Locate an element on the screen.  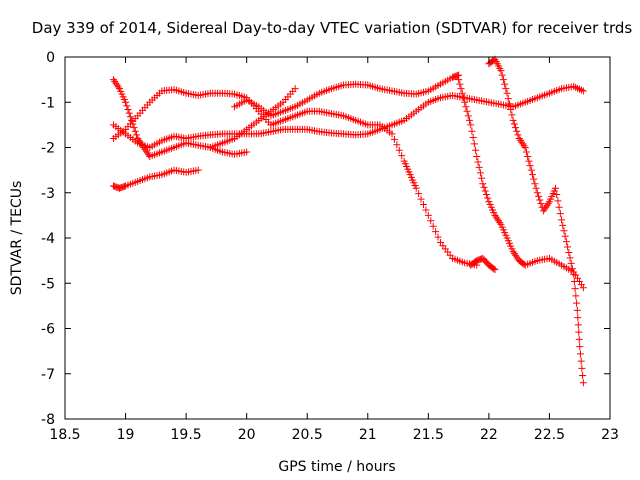
x-tick-label: 22 is located at coordinates (489, 435).